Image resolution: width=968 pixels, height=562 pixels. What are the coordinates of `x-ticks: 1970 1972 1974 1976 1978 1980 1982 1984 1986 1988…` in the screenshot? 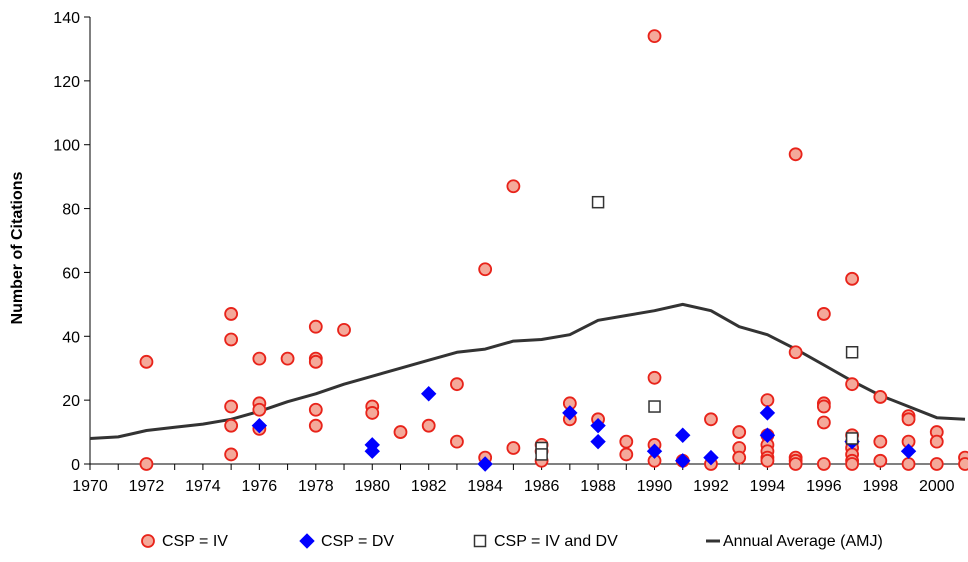 It's located at (519, 479).